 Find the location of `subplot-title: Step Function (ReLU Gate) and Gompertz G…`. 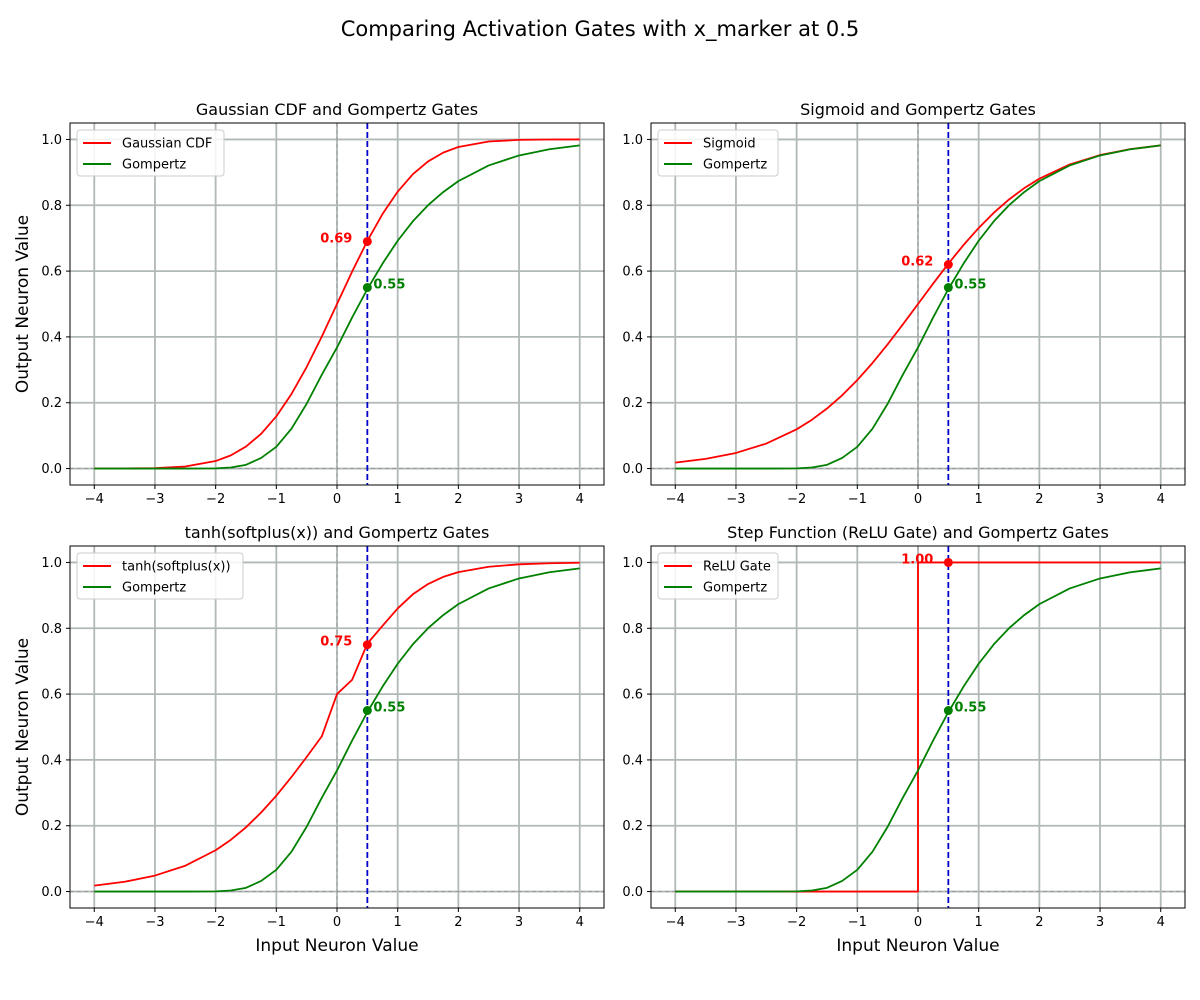

subplot-title: Step Function (ReLU Gate) and Gompertz G… is located at coordinates (918, 532).